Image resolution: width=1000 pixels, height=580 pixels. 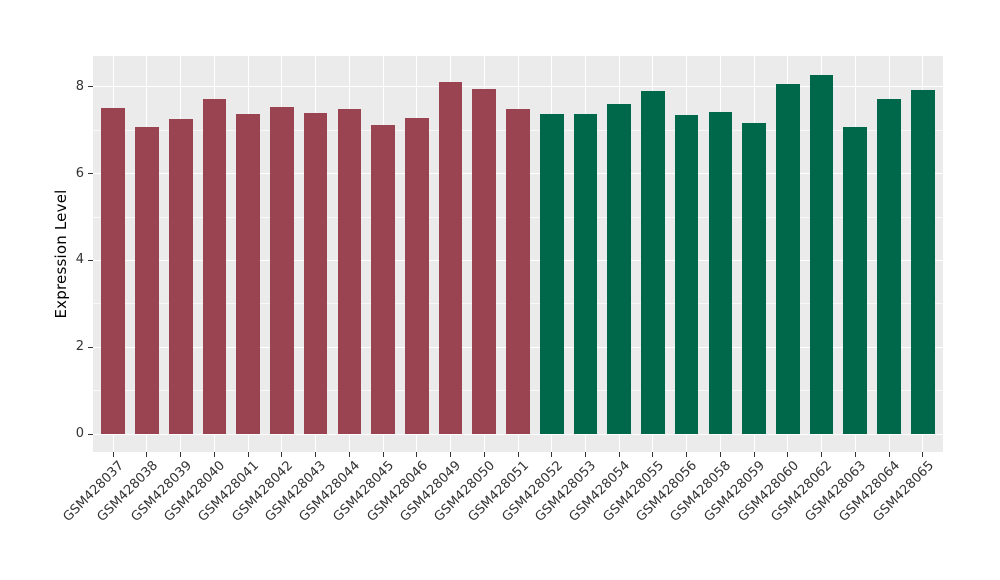 What do you see at coordinates (532, 491) in the screenshot?
I see `x-tick-label: GSM428052` at bounding box center [532, 491].